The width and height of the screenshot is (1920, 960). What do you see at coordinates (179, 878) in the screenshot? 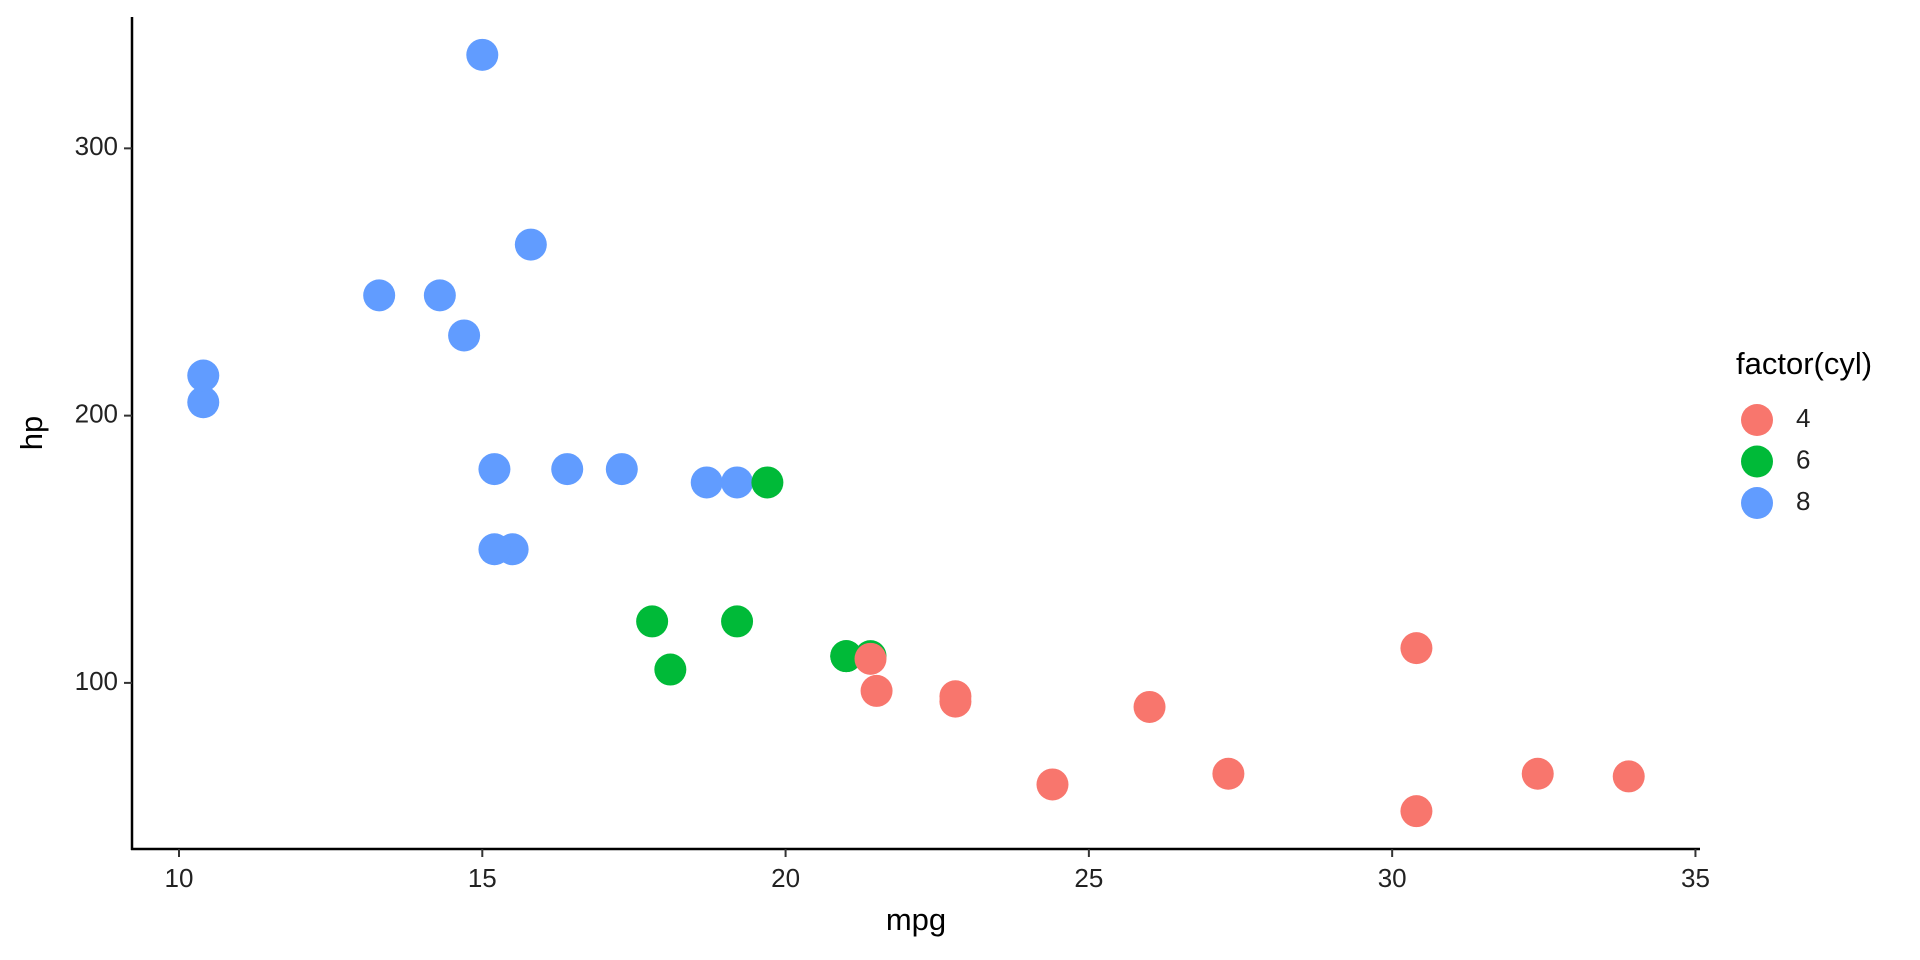
I see `x-tick-label: 10` at bounding box center [179, 878].